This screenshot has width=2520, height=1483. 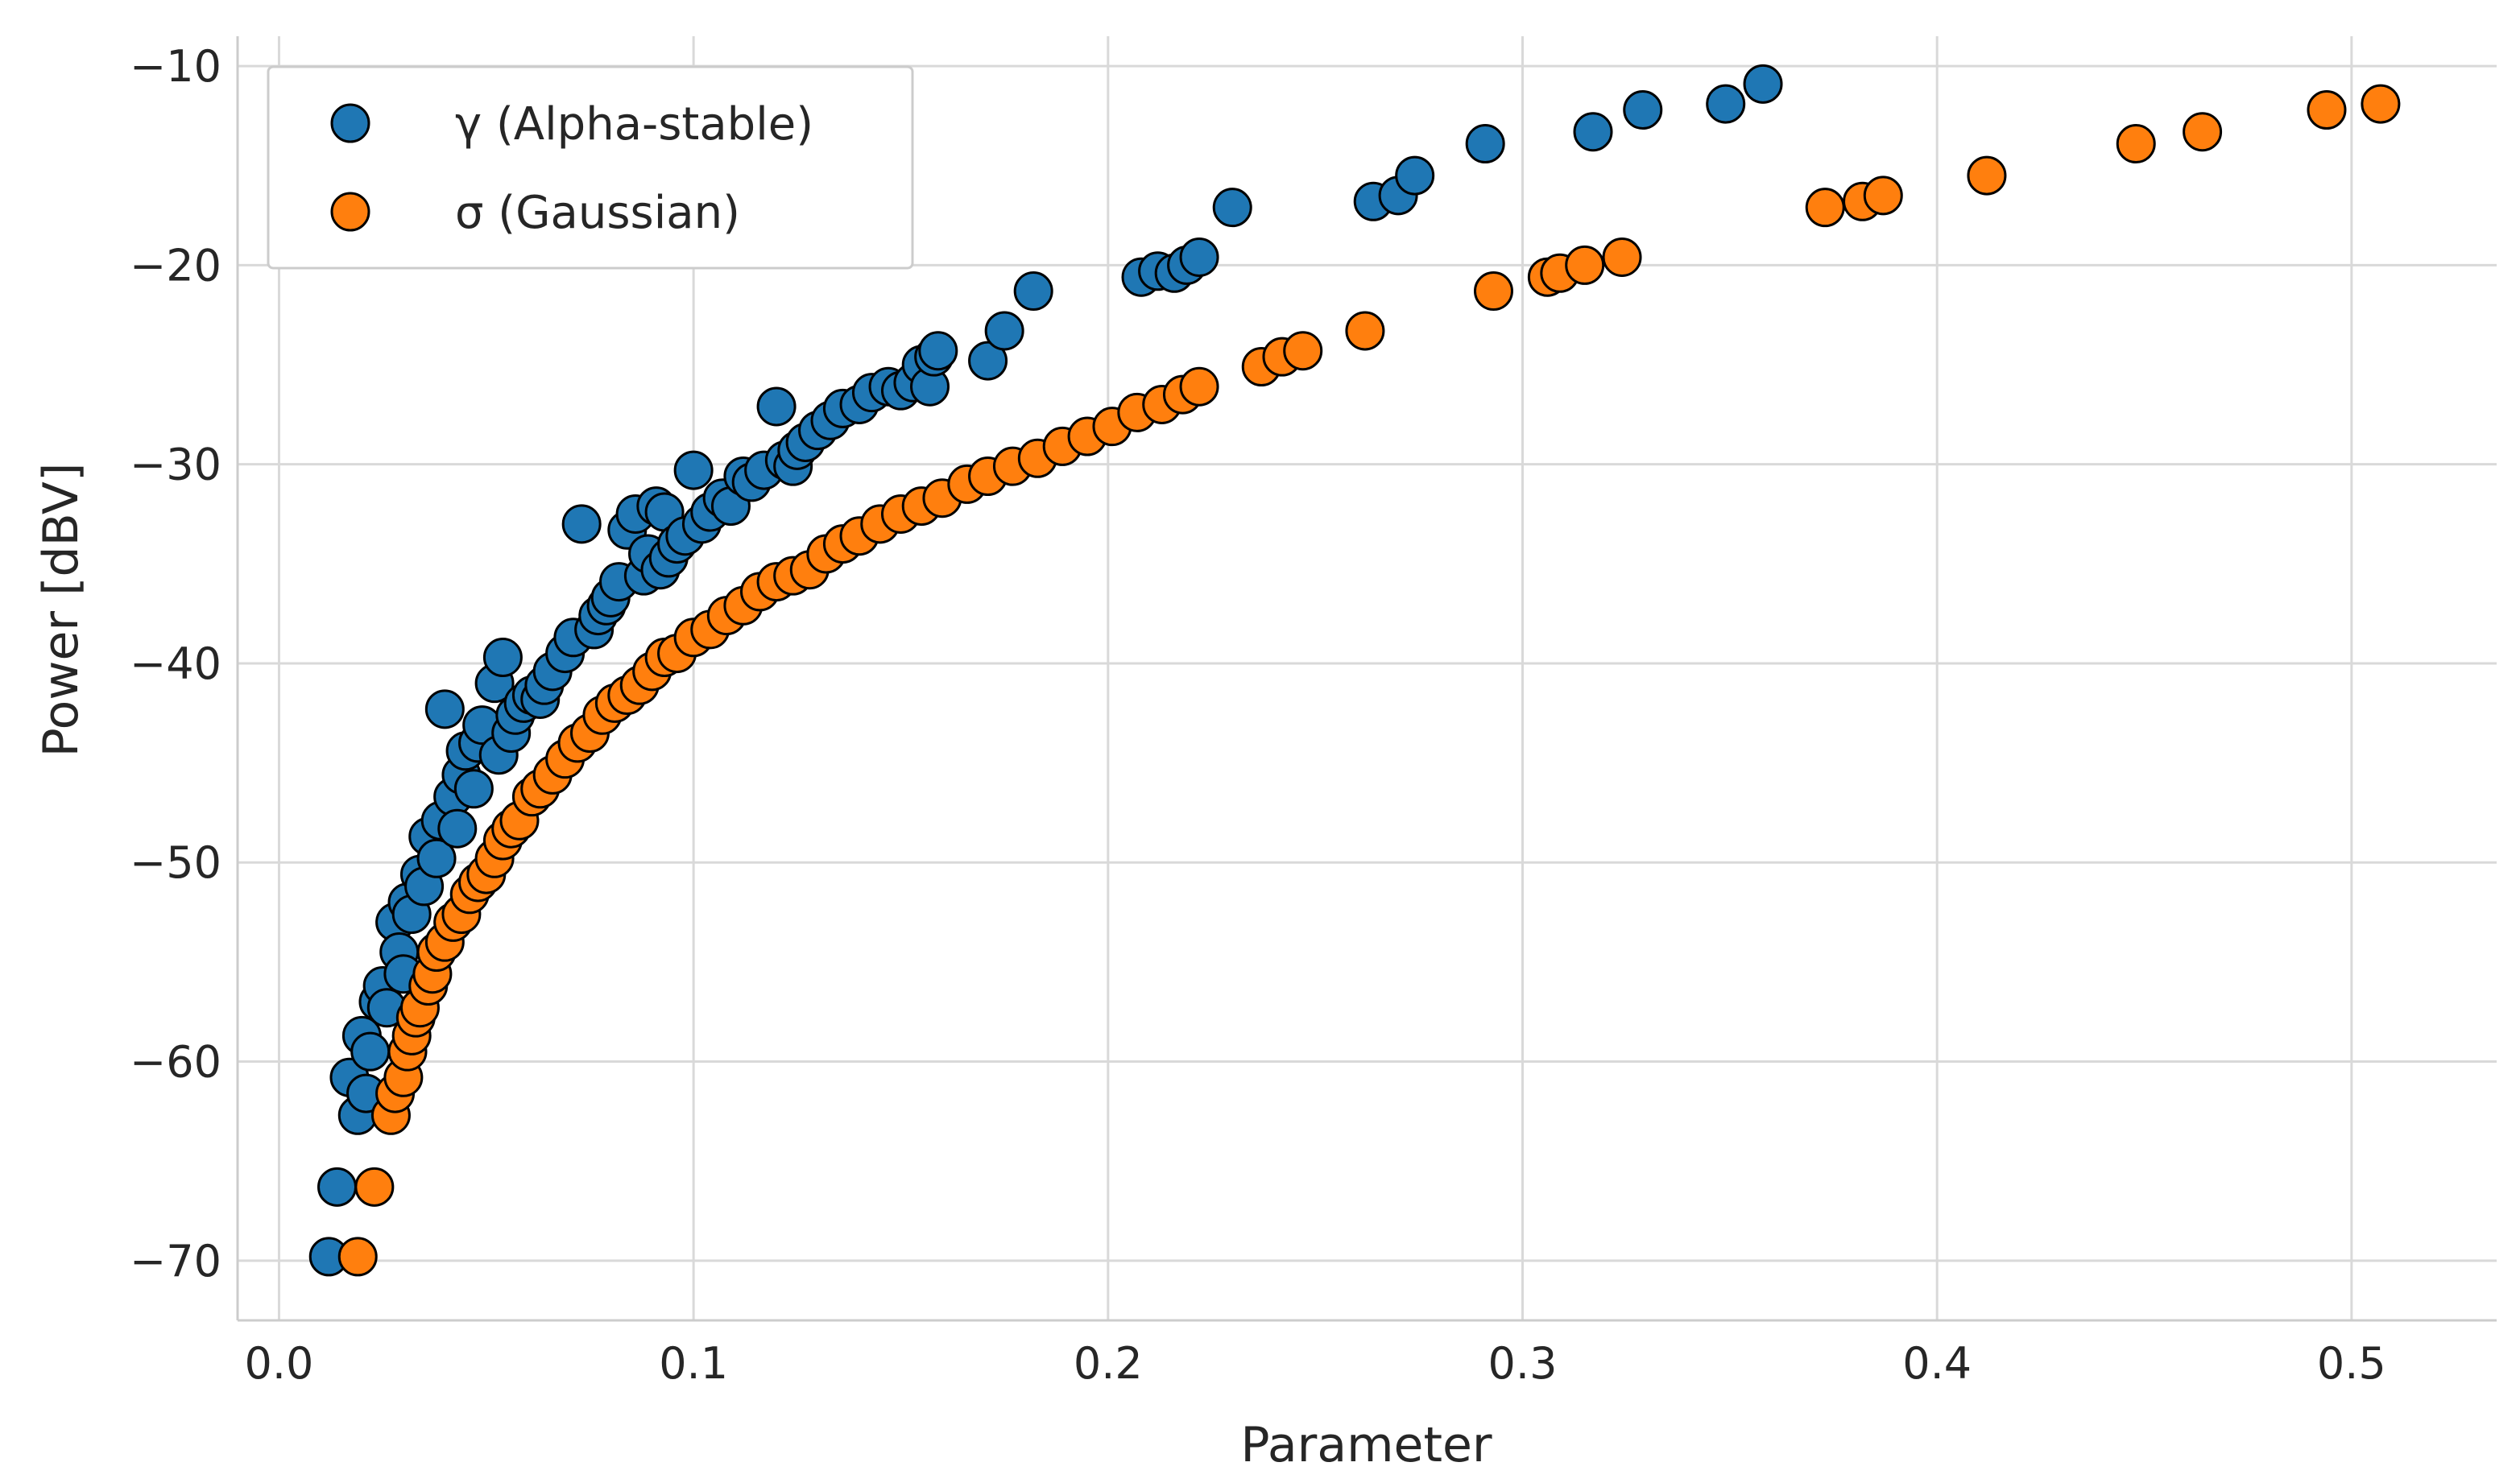 I want to click on legend: γ (Alpha-stable) σ (Gaussian), so click(x=590, y=167).